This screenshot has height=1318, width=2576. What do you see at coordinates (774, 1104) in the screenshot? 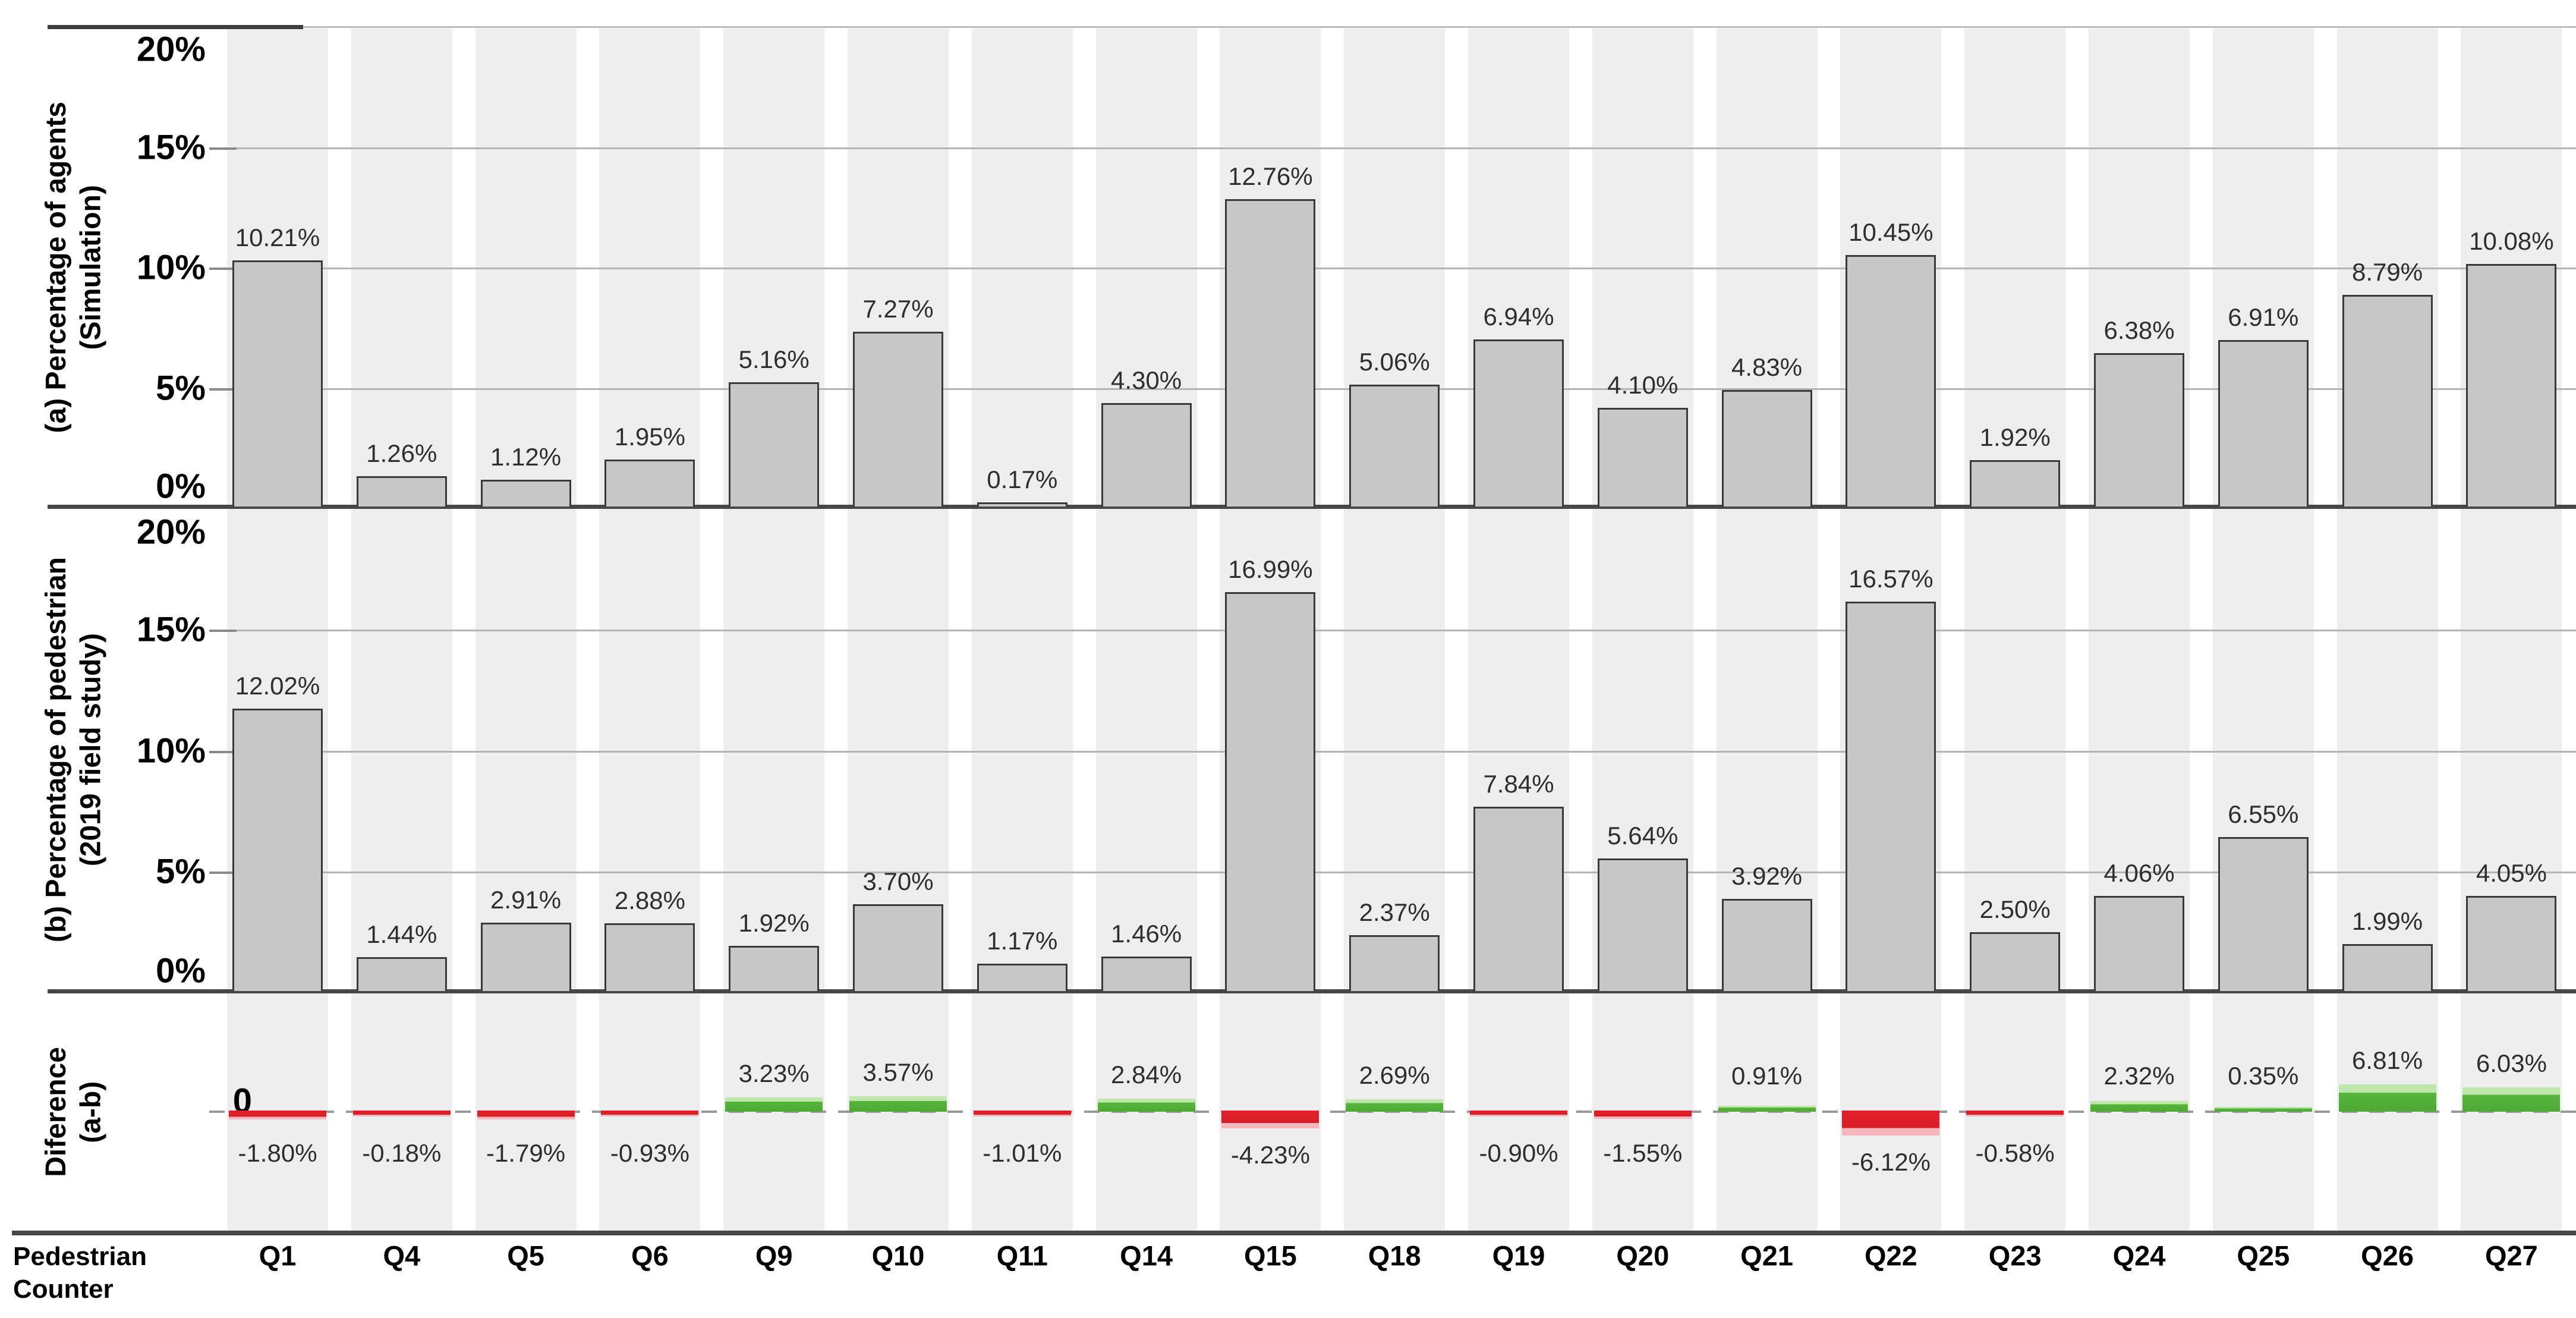
I see `diff-bar-Q9` at bounding box center [774, 1104].